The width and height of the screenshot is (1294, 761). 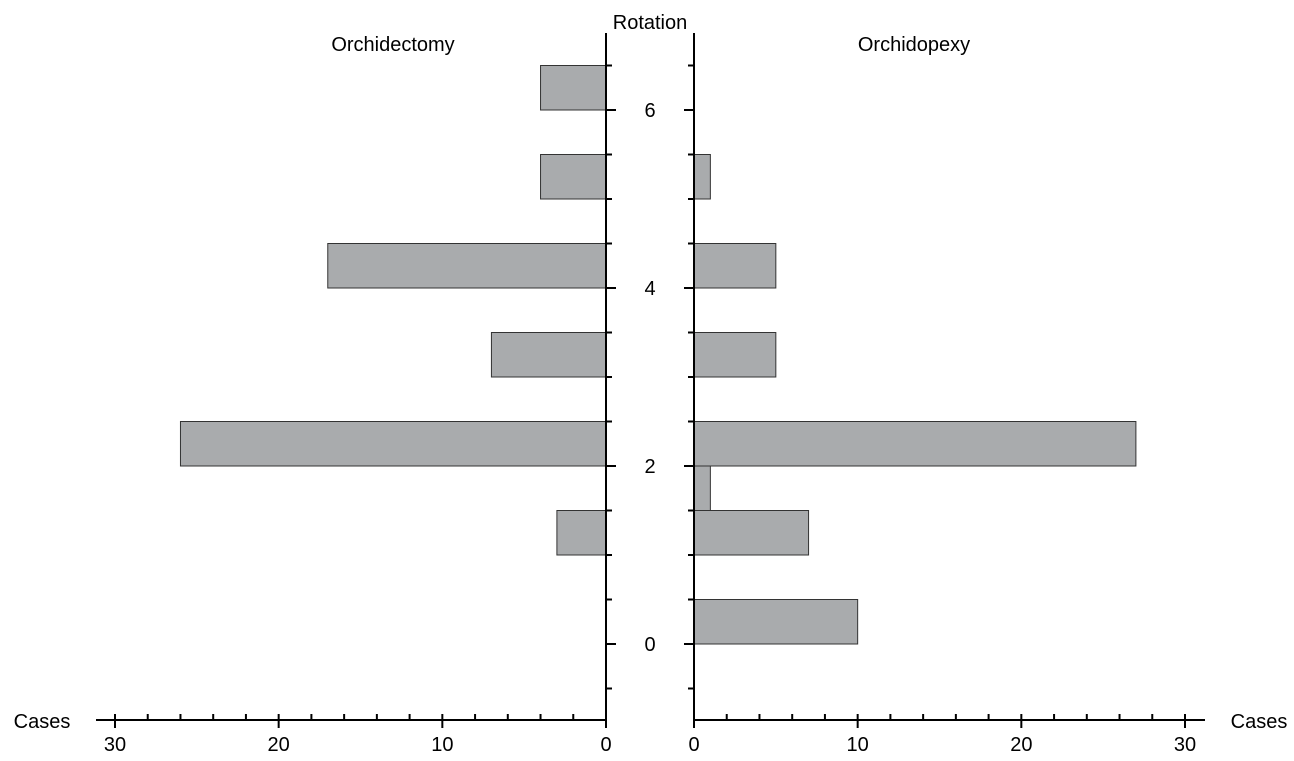 What do you see at coordinates (649, 645) in the screenshot?
I see `y-tick-label: 0` at bounding box center [649, 645].